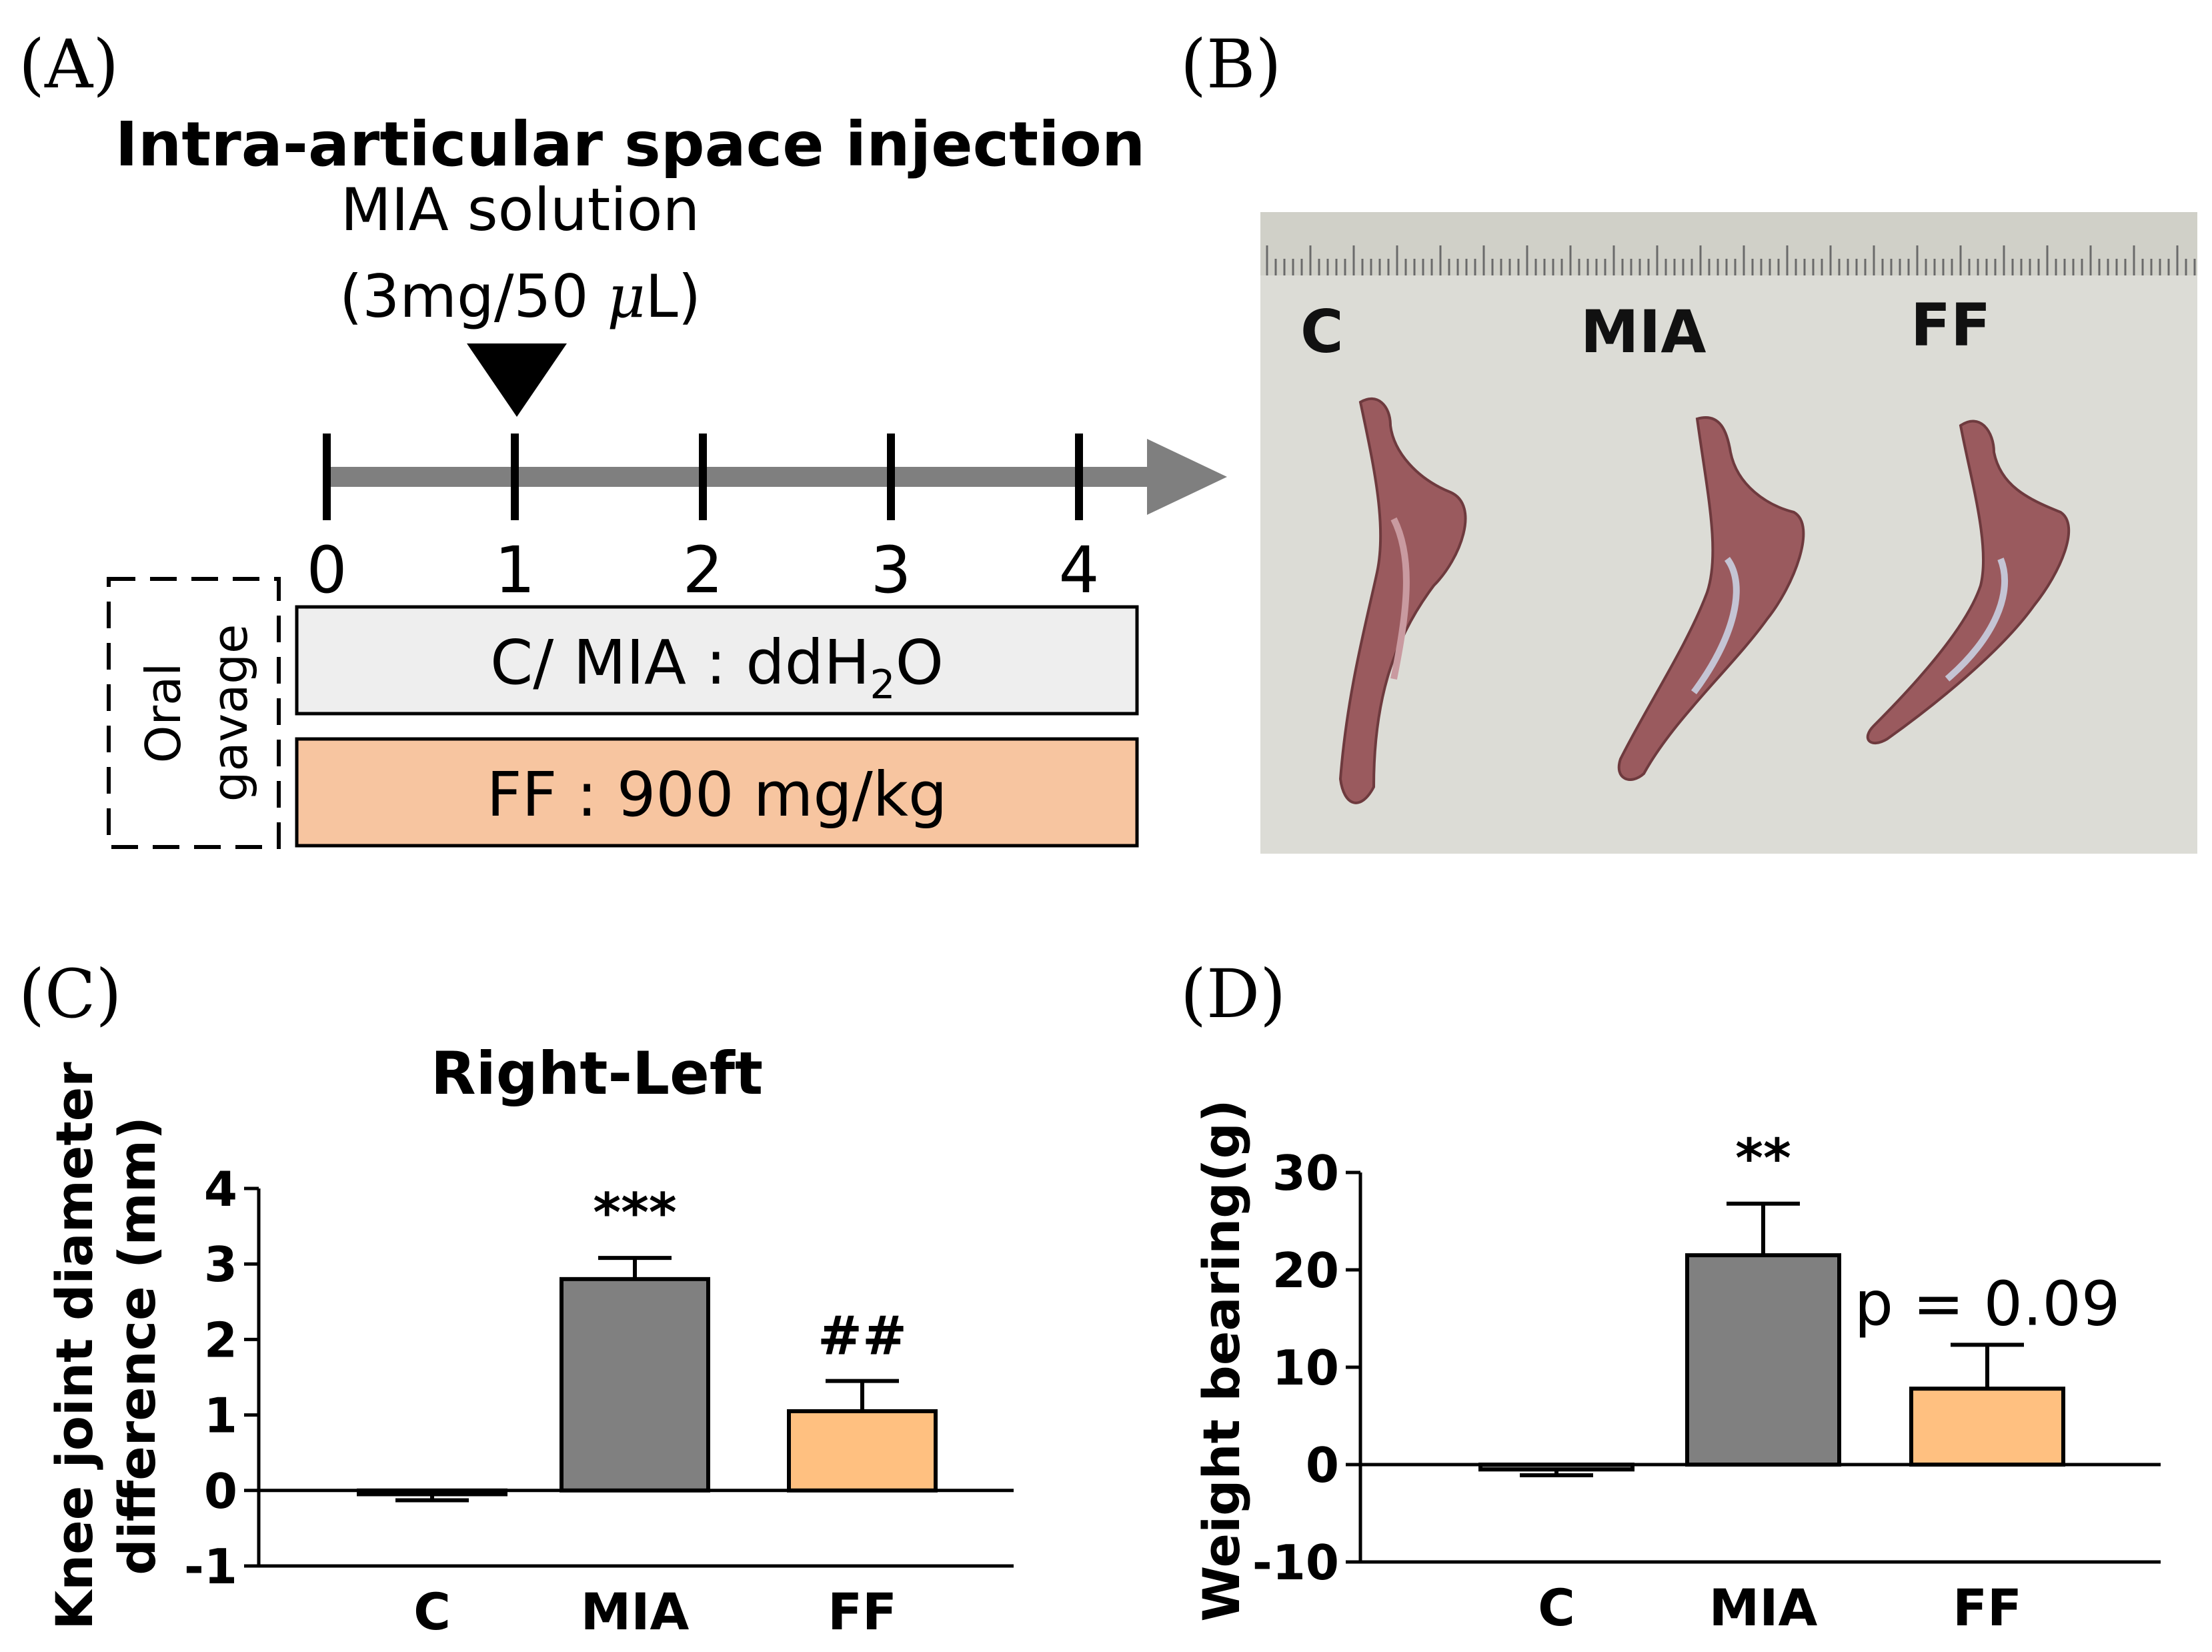  I want to click on chart-d-ytick-label: 10, so click(1305, 1368).